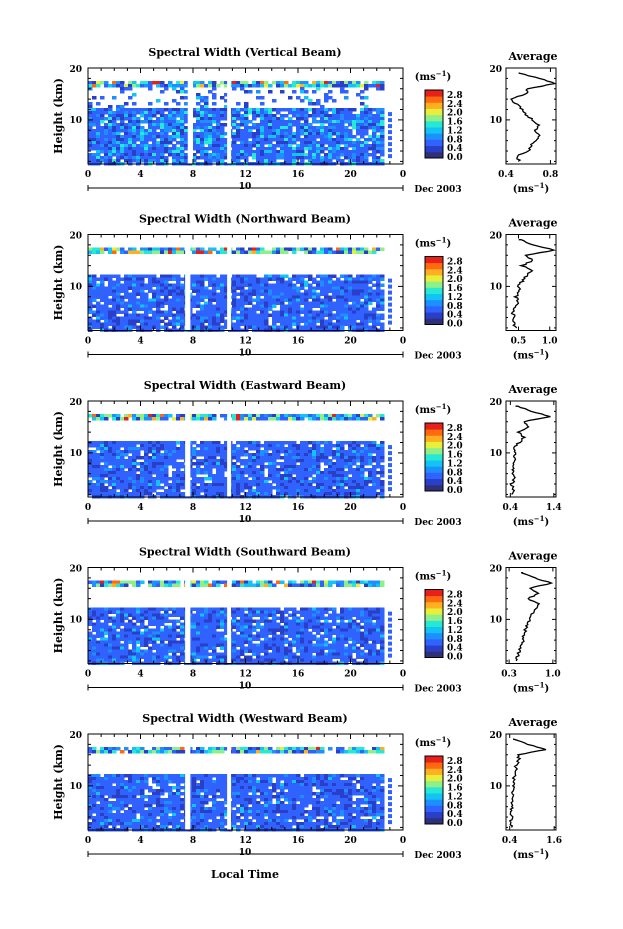 Image resolution: width=623 pixels, height=929 pixels. Describe the element at coordinates (525, 455) in the screenshot. I see `average-profile: Average 10 20 0.4 1.4(ms−1)` at that location.